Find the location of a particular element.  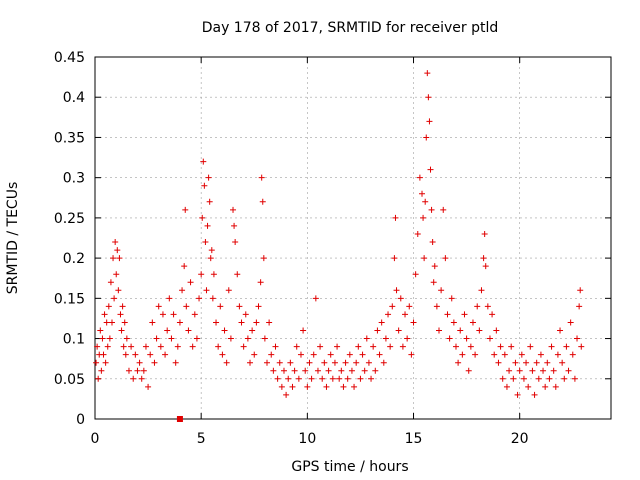

x-tick-label: 15 is located at coordinates (414, 439).